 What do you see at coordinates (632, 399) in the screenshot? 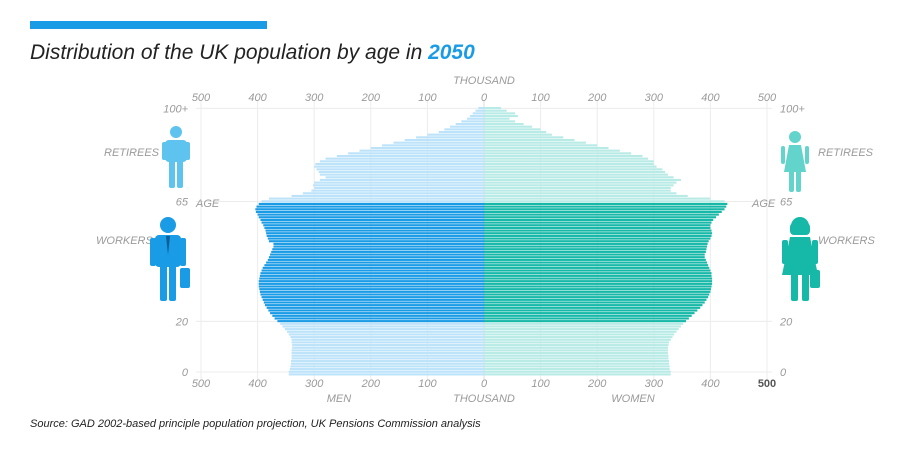
I see `women-label: WOMEN` at bounding box center [632, 399].